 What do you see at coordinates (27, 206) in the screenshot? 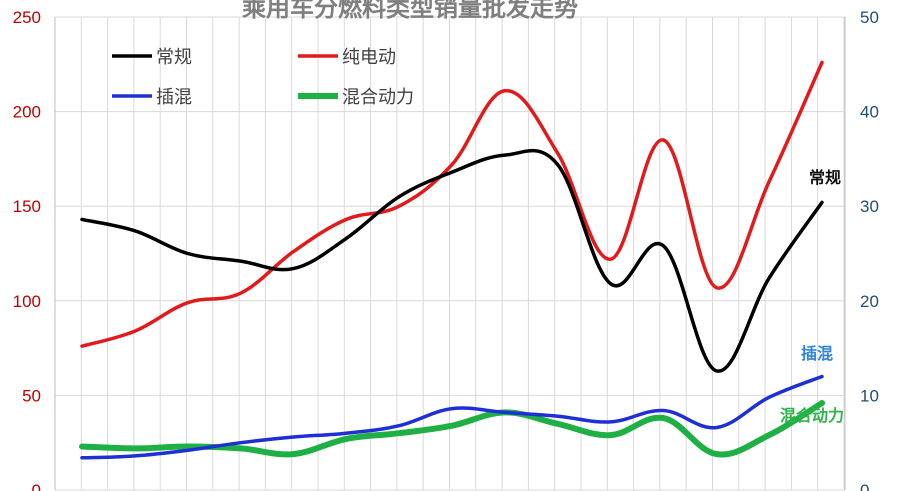
I see `y-left-tick-label: 150` at bounding box center [27, 206].